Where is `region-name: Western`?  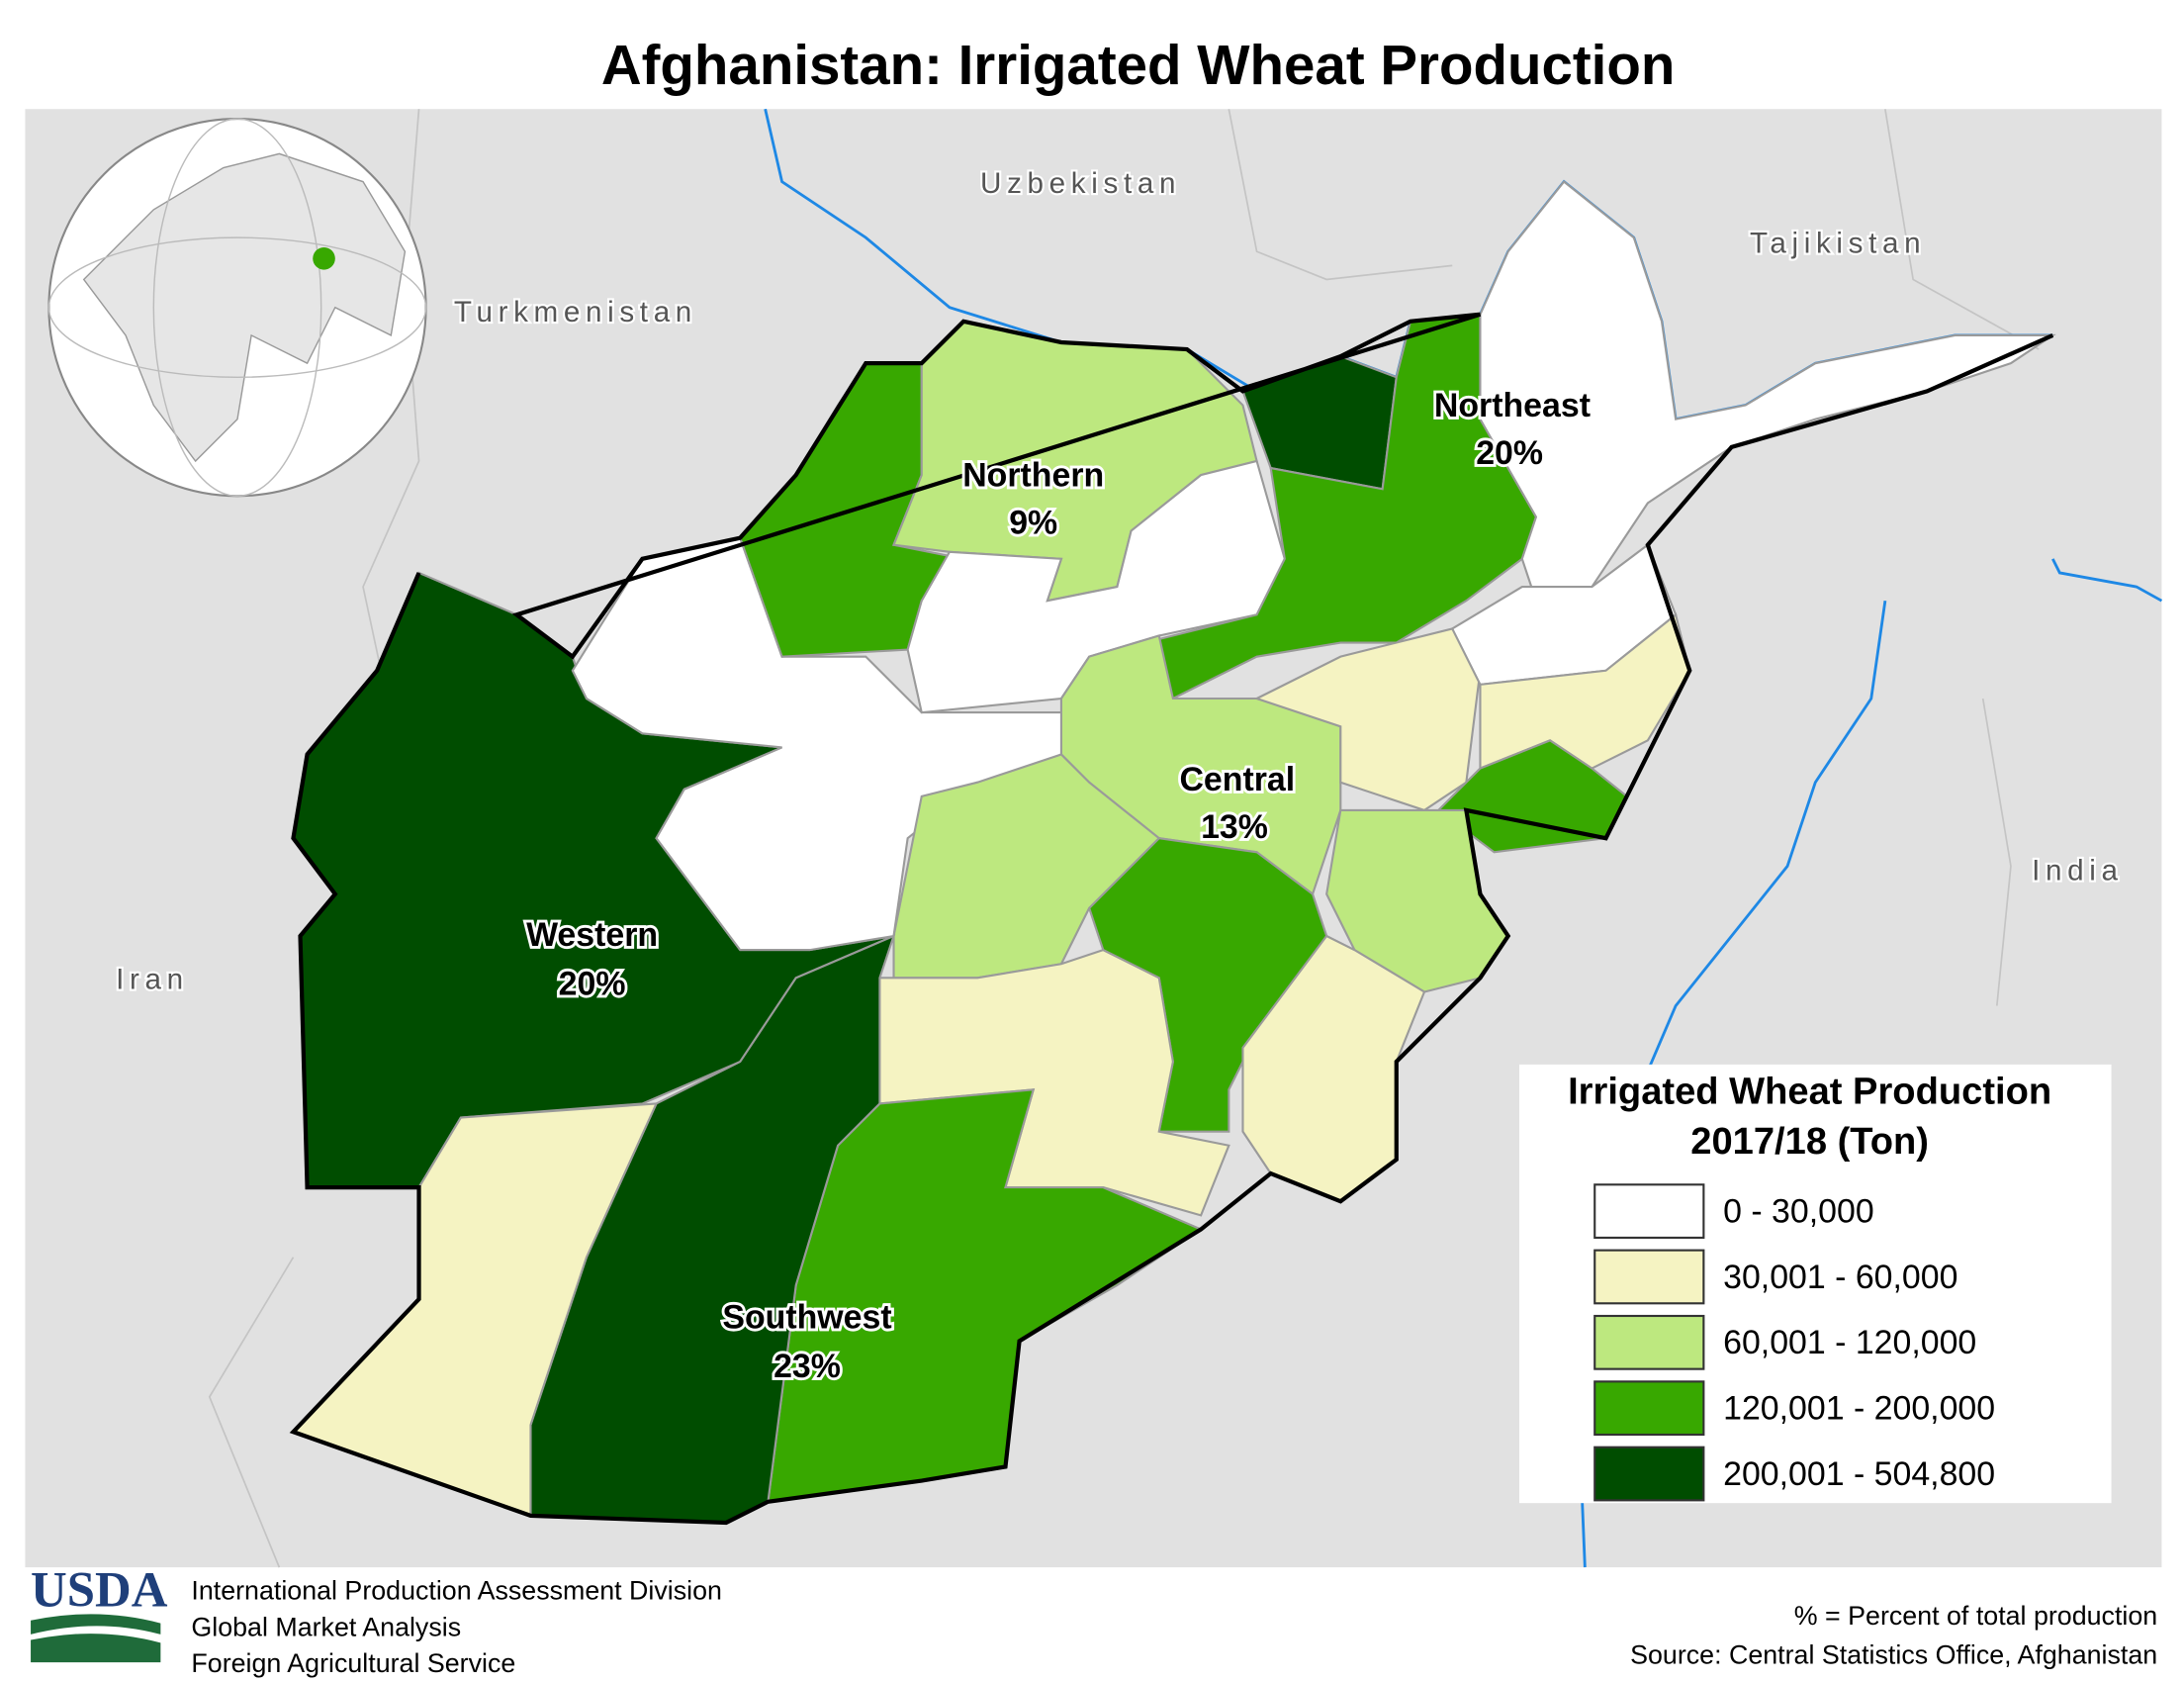
region-name: Western is located at coordinates (592, 935).